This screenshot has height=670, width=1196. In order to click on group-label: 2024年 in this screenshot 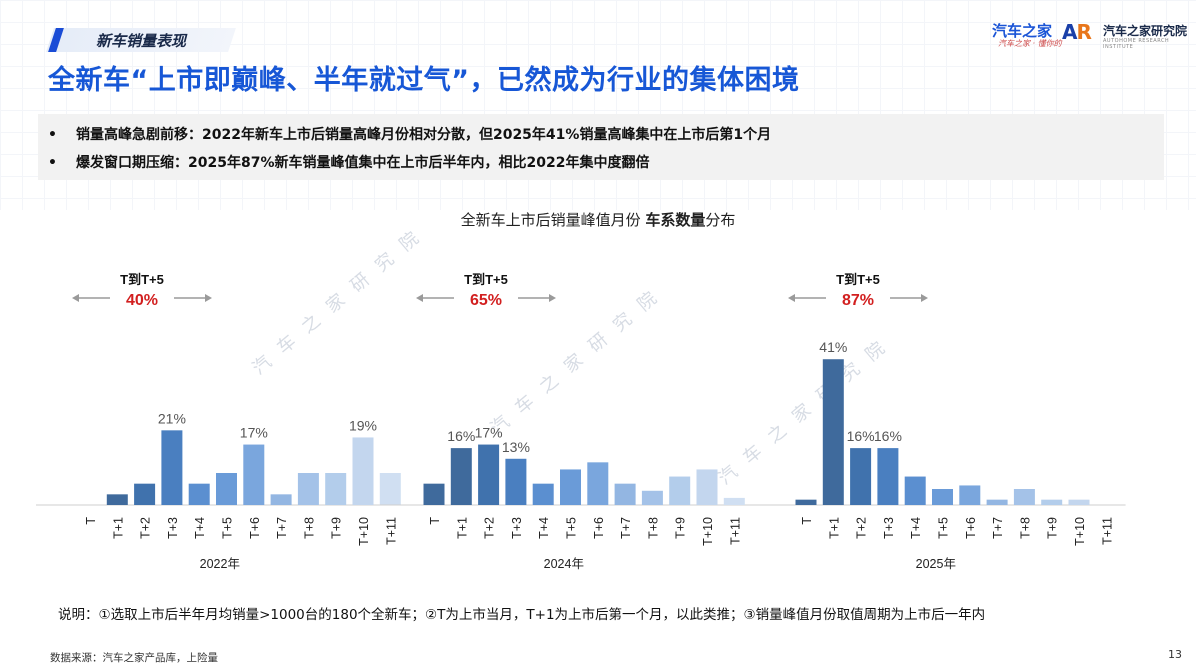, I will do `click(564, 564)`.